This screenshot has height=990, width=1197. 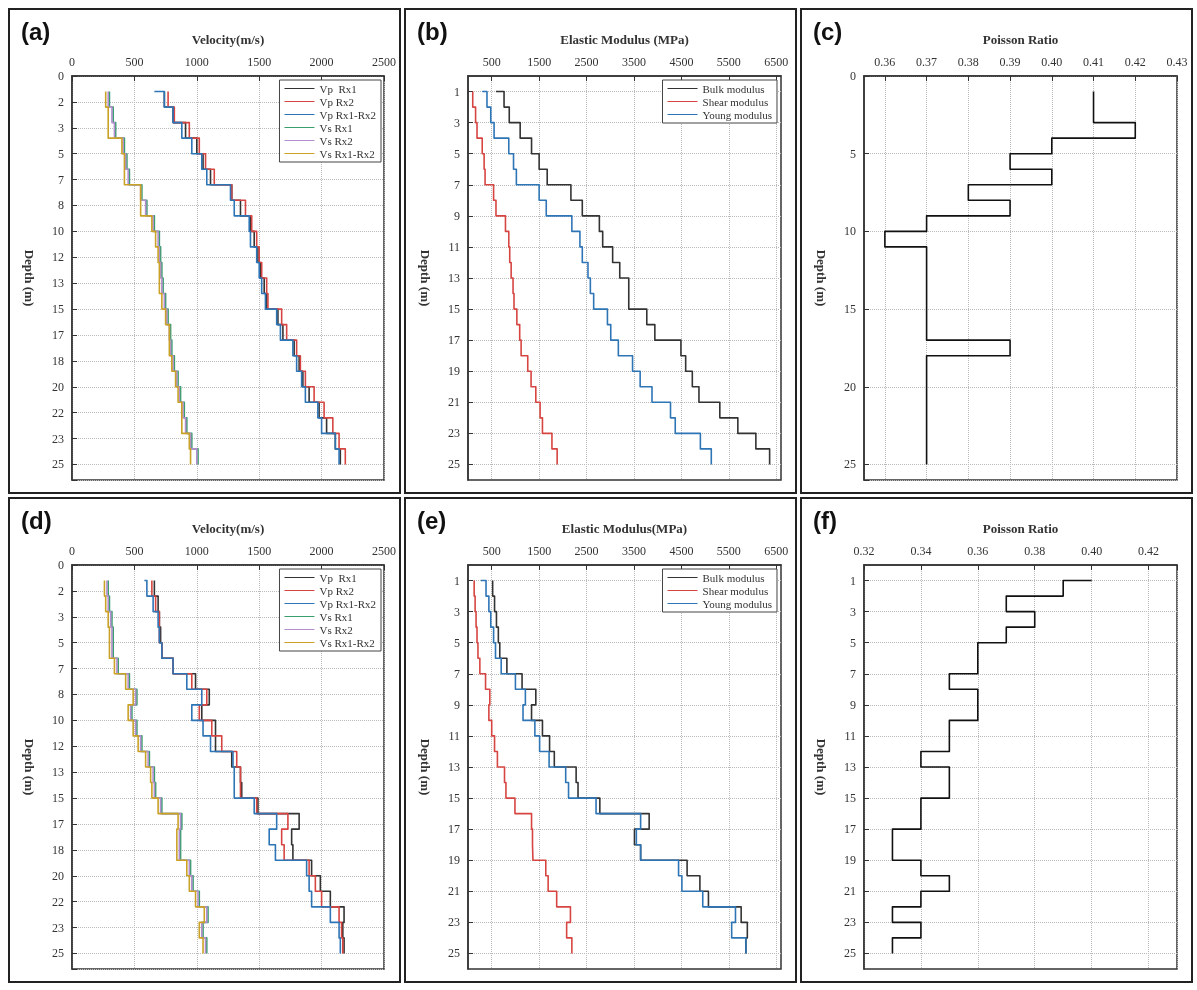 What do you see at coordinates (864, 551) in the screenshot?
I see `x-tick-label: 0.32` at bounding box center [864, 551].